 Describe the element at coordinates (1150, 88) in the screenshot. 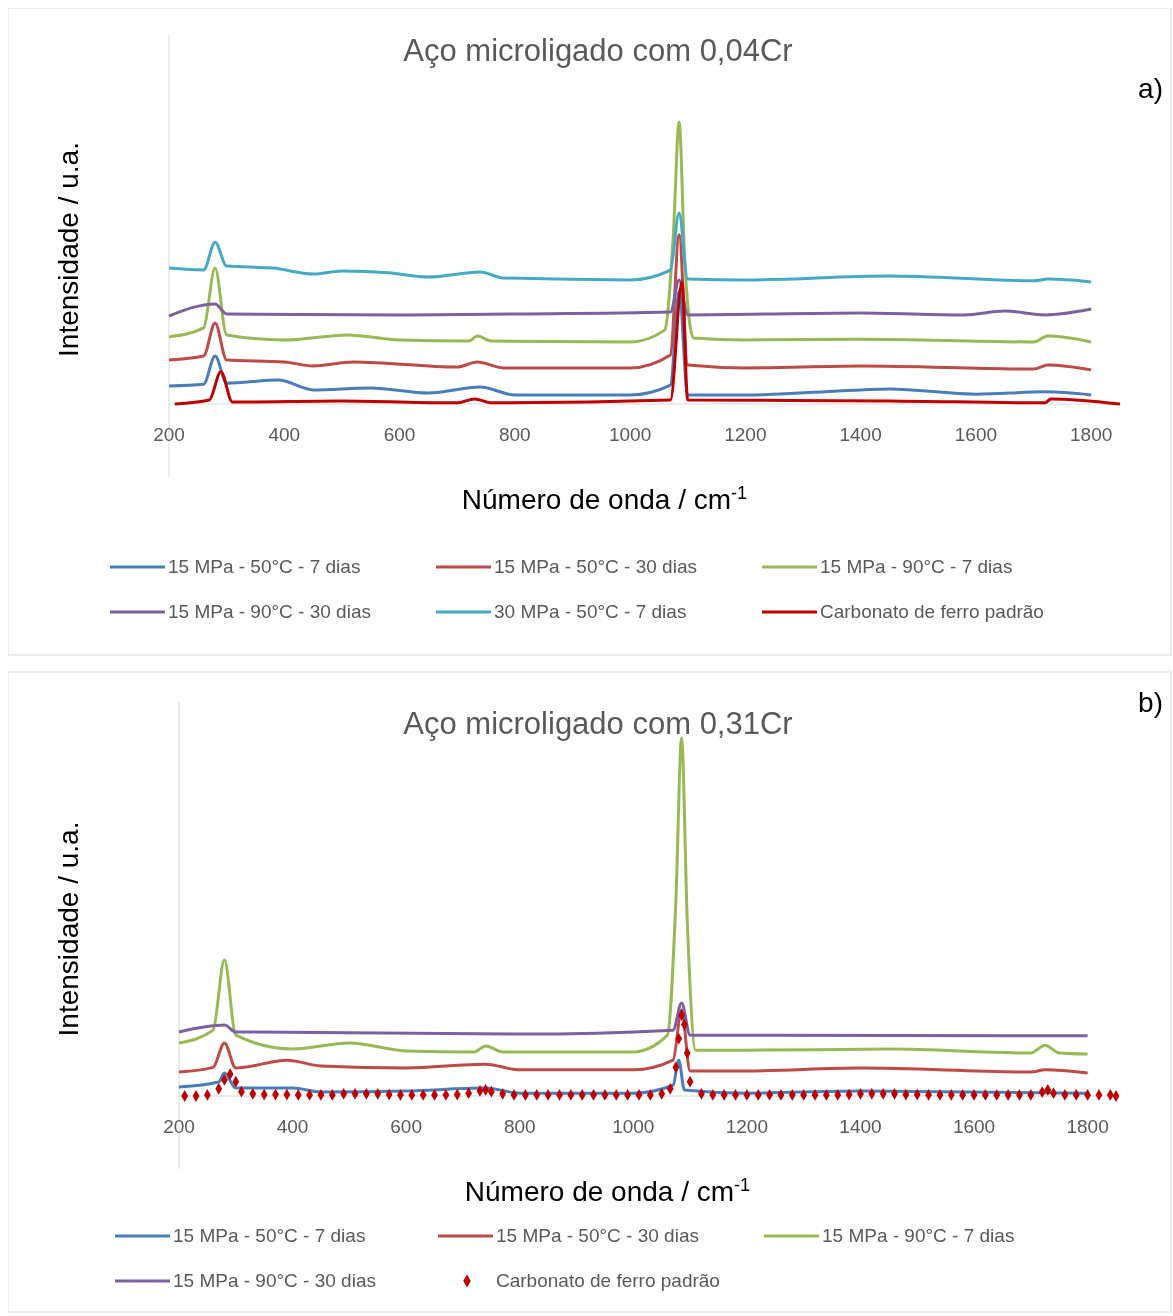

I see `text: a)` at that location.